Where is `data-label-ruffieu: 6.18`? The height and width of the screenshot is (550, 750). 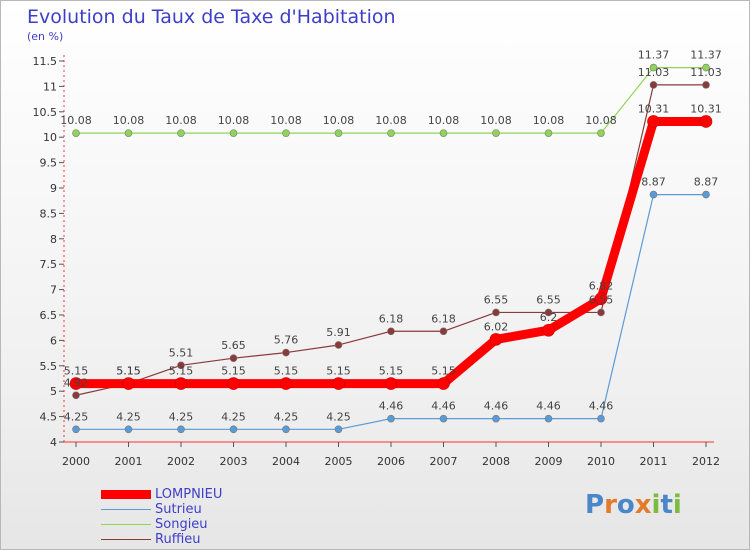 data-label-ruffieu: 6.18 is located at coordinates (443, 318).